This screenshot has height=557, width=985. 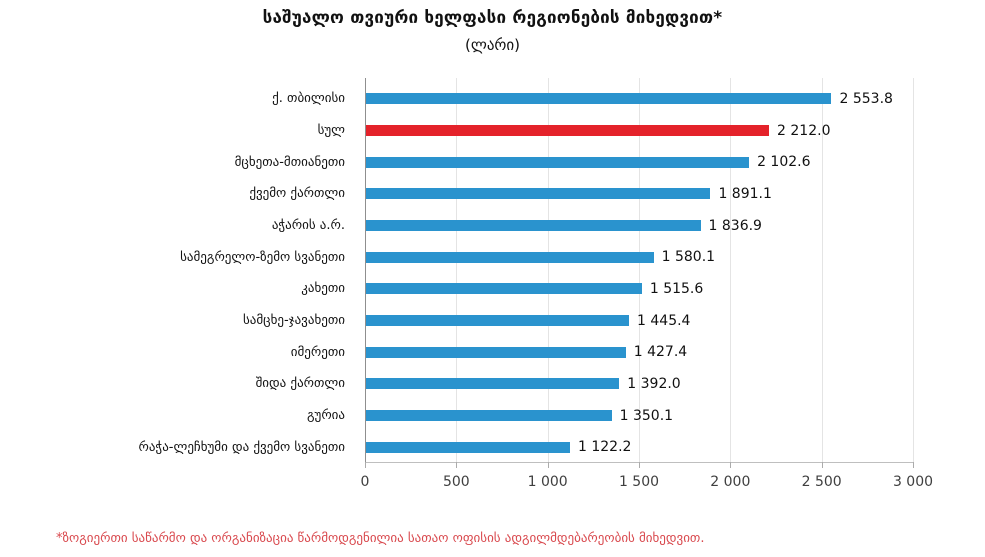 What do you see at coordinates (913, 482) in the screenshot?
I see `x-tick-label: 3 000` at bounding box center [913, 482].